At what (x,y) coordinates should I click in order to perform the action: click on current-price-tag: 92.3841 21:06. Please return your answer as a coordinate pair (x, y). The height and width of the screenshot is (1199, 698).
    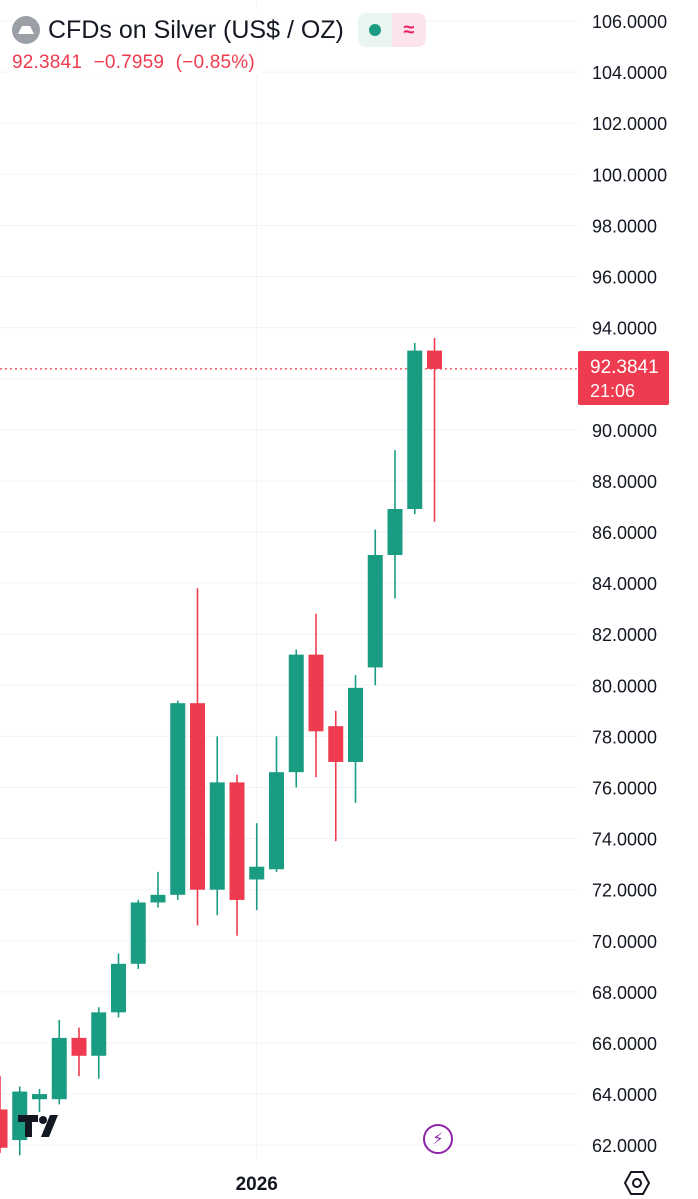
    Looking at the image, I should click on (623, 378).